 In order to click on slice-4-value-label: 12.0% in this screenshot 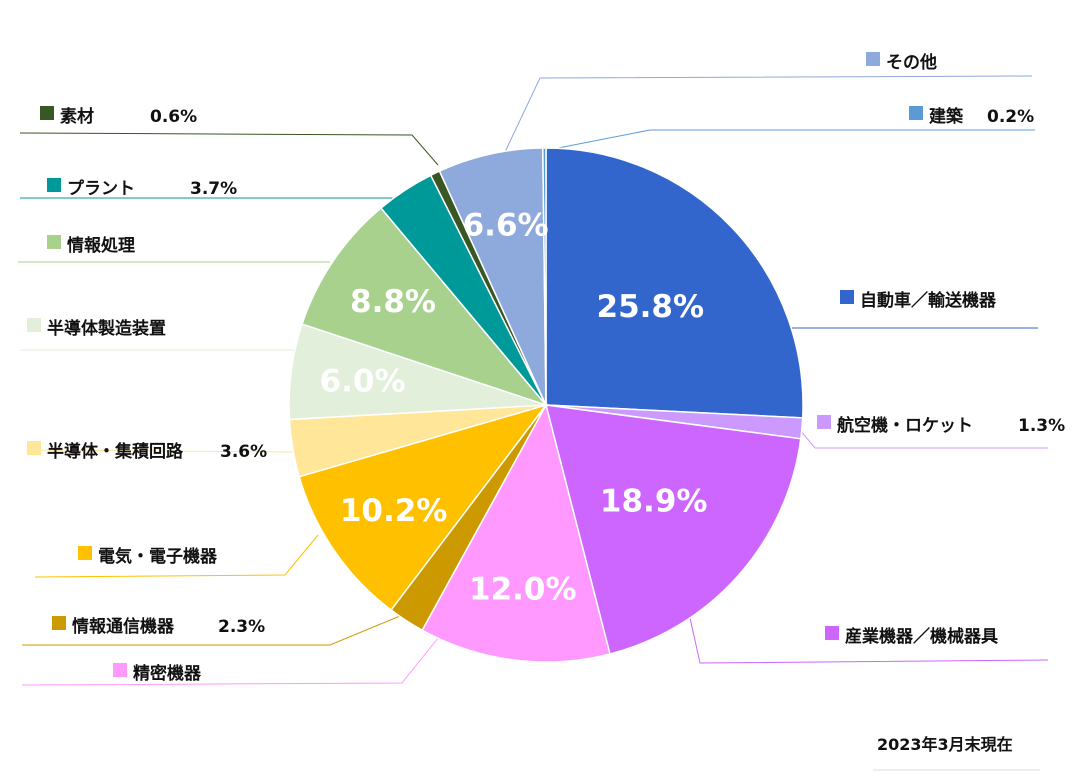, I will do `click(523, 590)`.